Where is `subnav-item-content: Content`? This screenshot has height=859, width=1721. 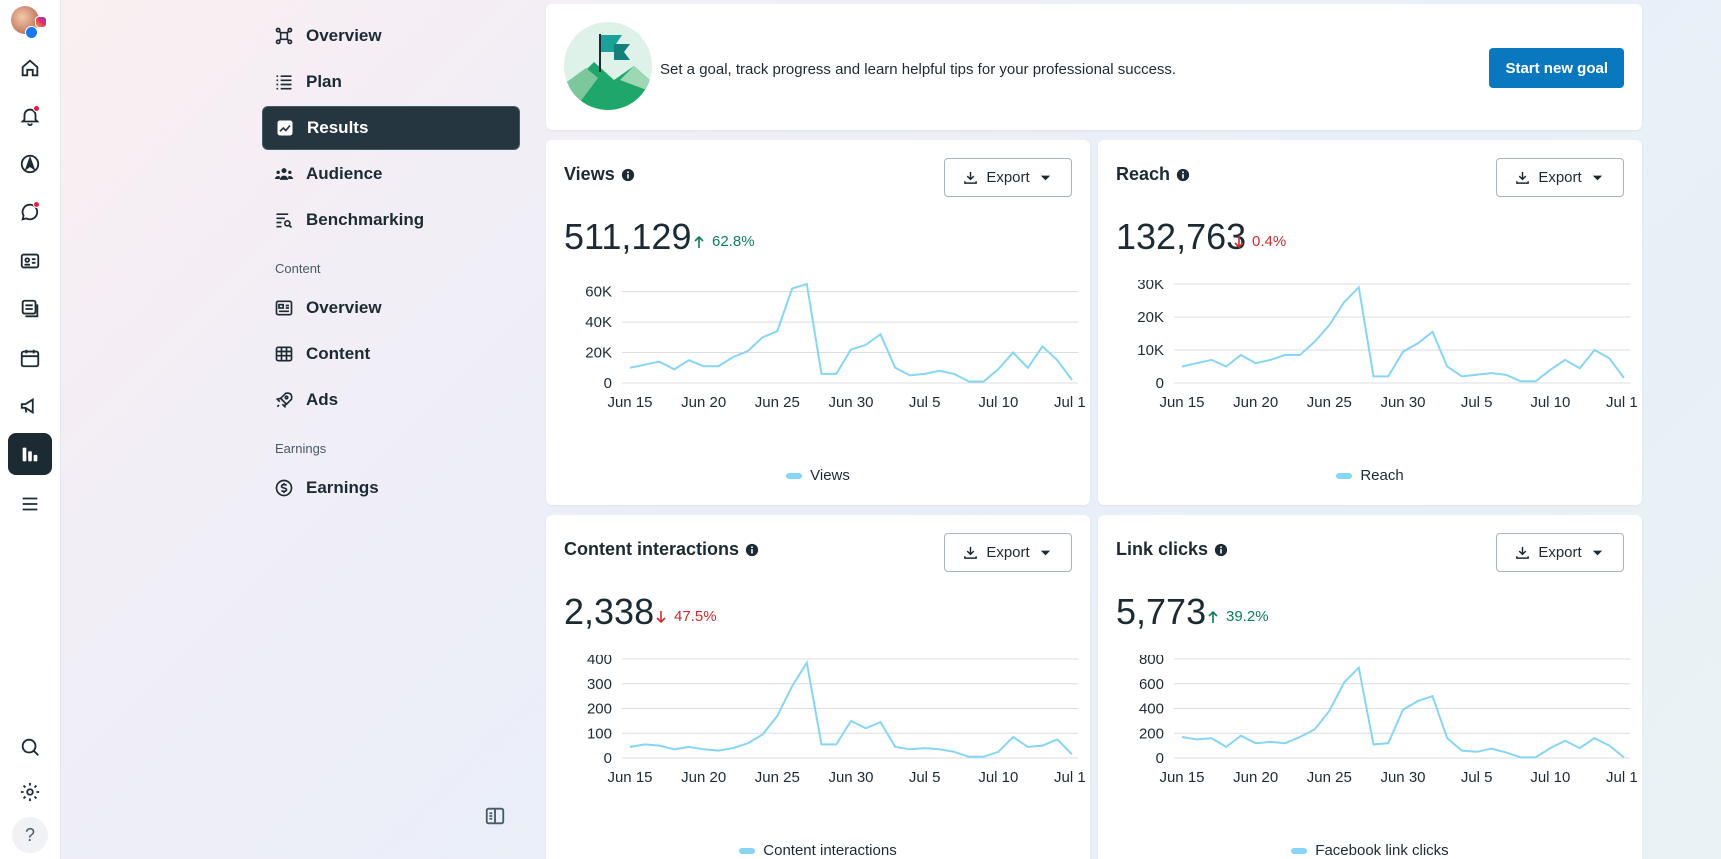
subnav-item-content: Content is located at coordinates (391, 354).